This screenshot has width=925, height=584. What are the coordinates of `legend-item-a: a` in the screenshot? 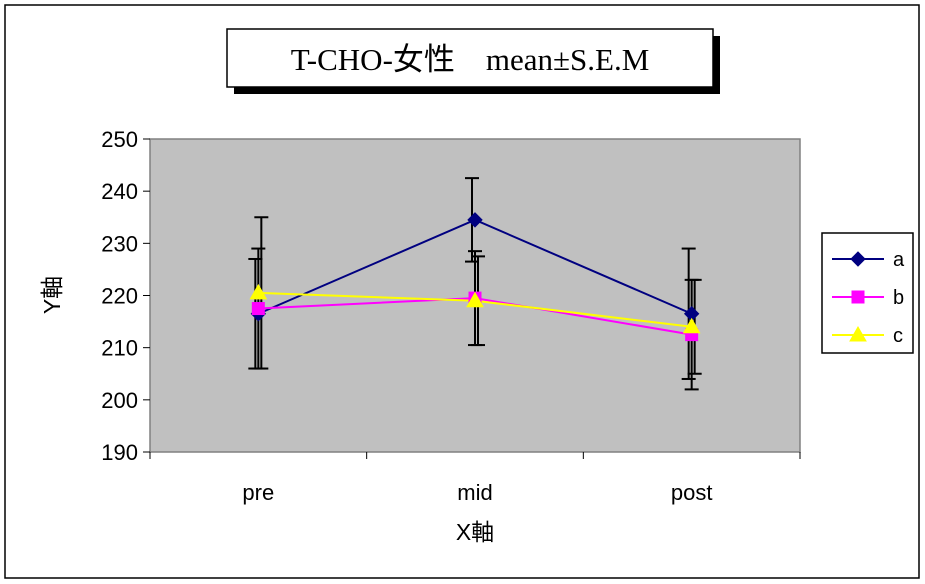 It's located at (868, 260).